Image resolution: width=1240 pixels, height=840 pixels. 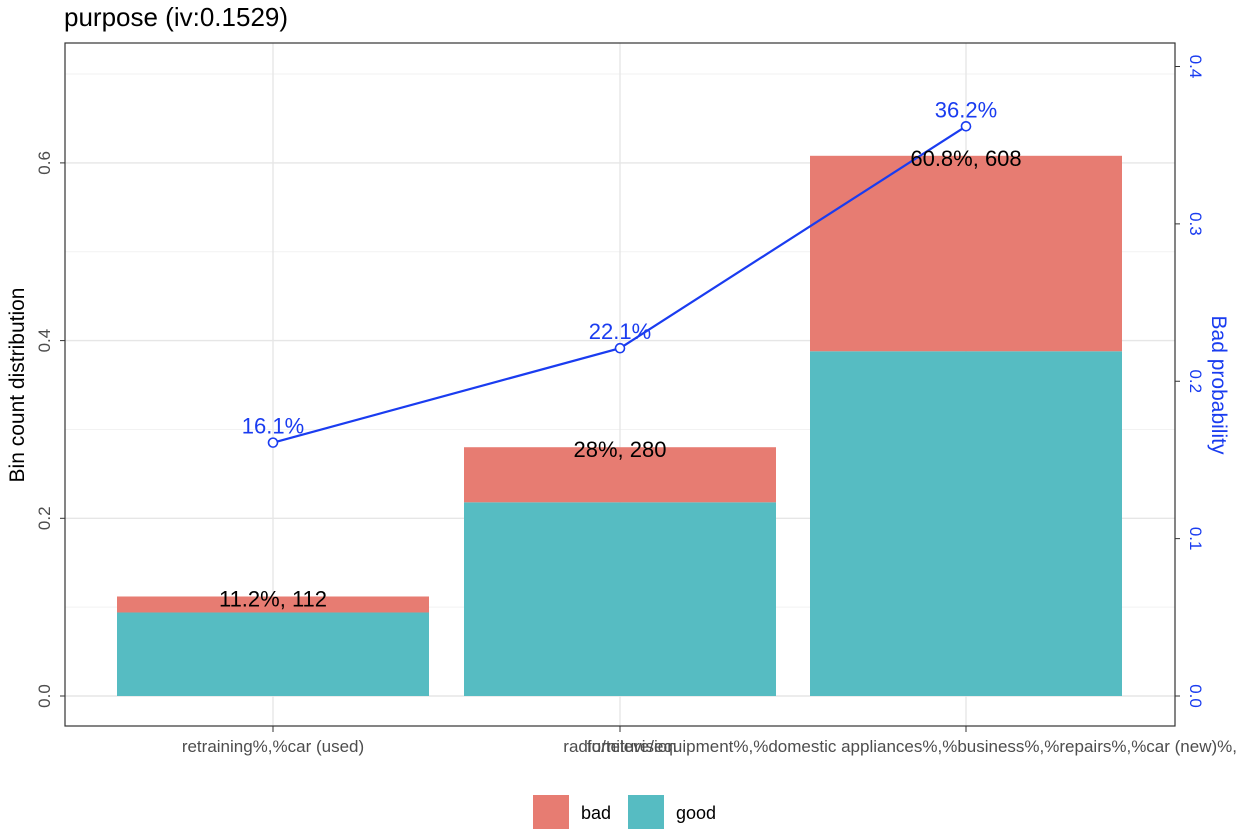 I want to click on x-tick-label: radio/television, so click(x=619, y=746).